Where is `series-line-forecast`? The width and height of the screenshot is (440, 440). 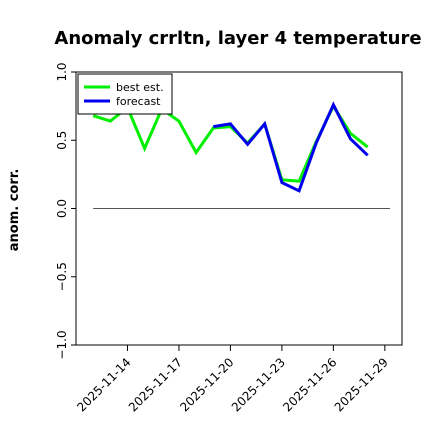 series-line-forecast is located at coordinates (291, 147).